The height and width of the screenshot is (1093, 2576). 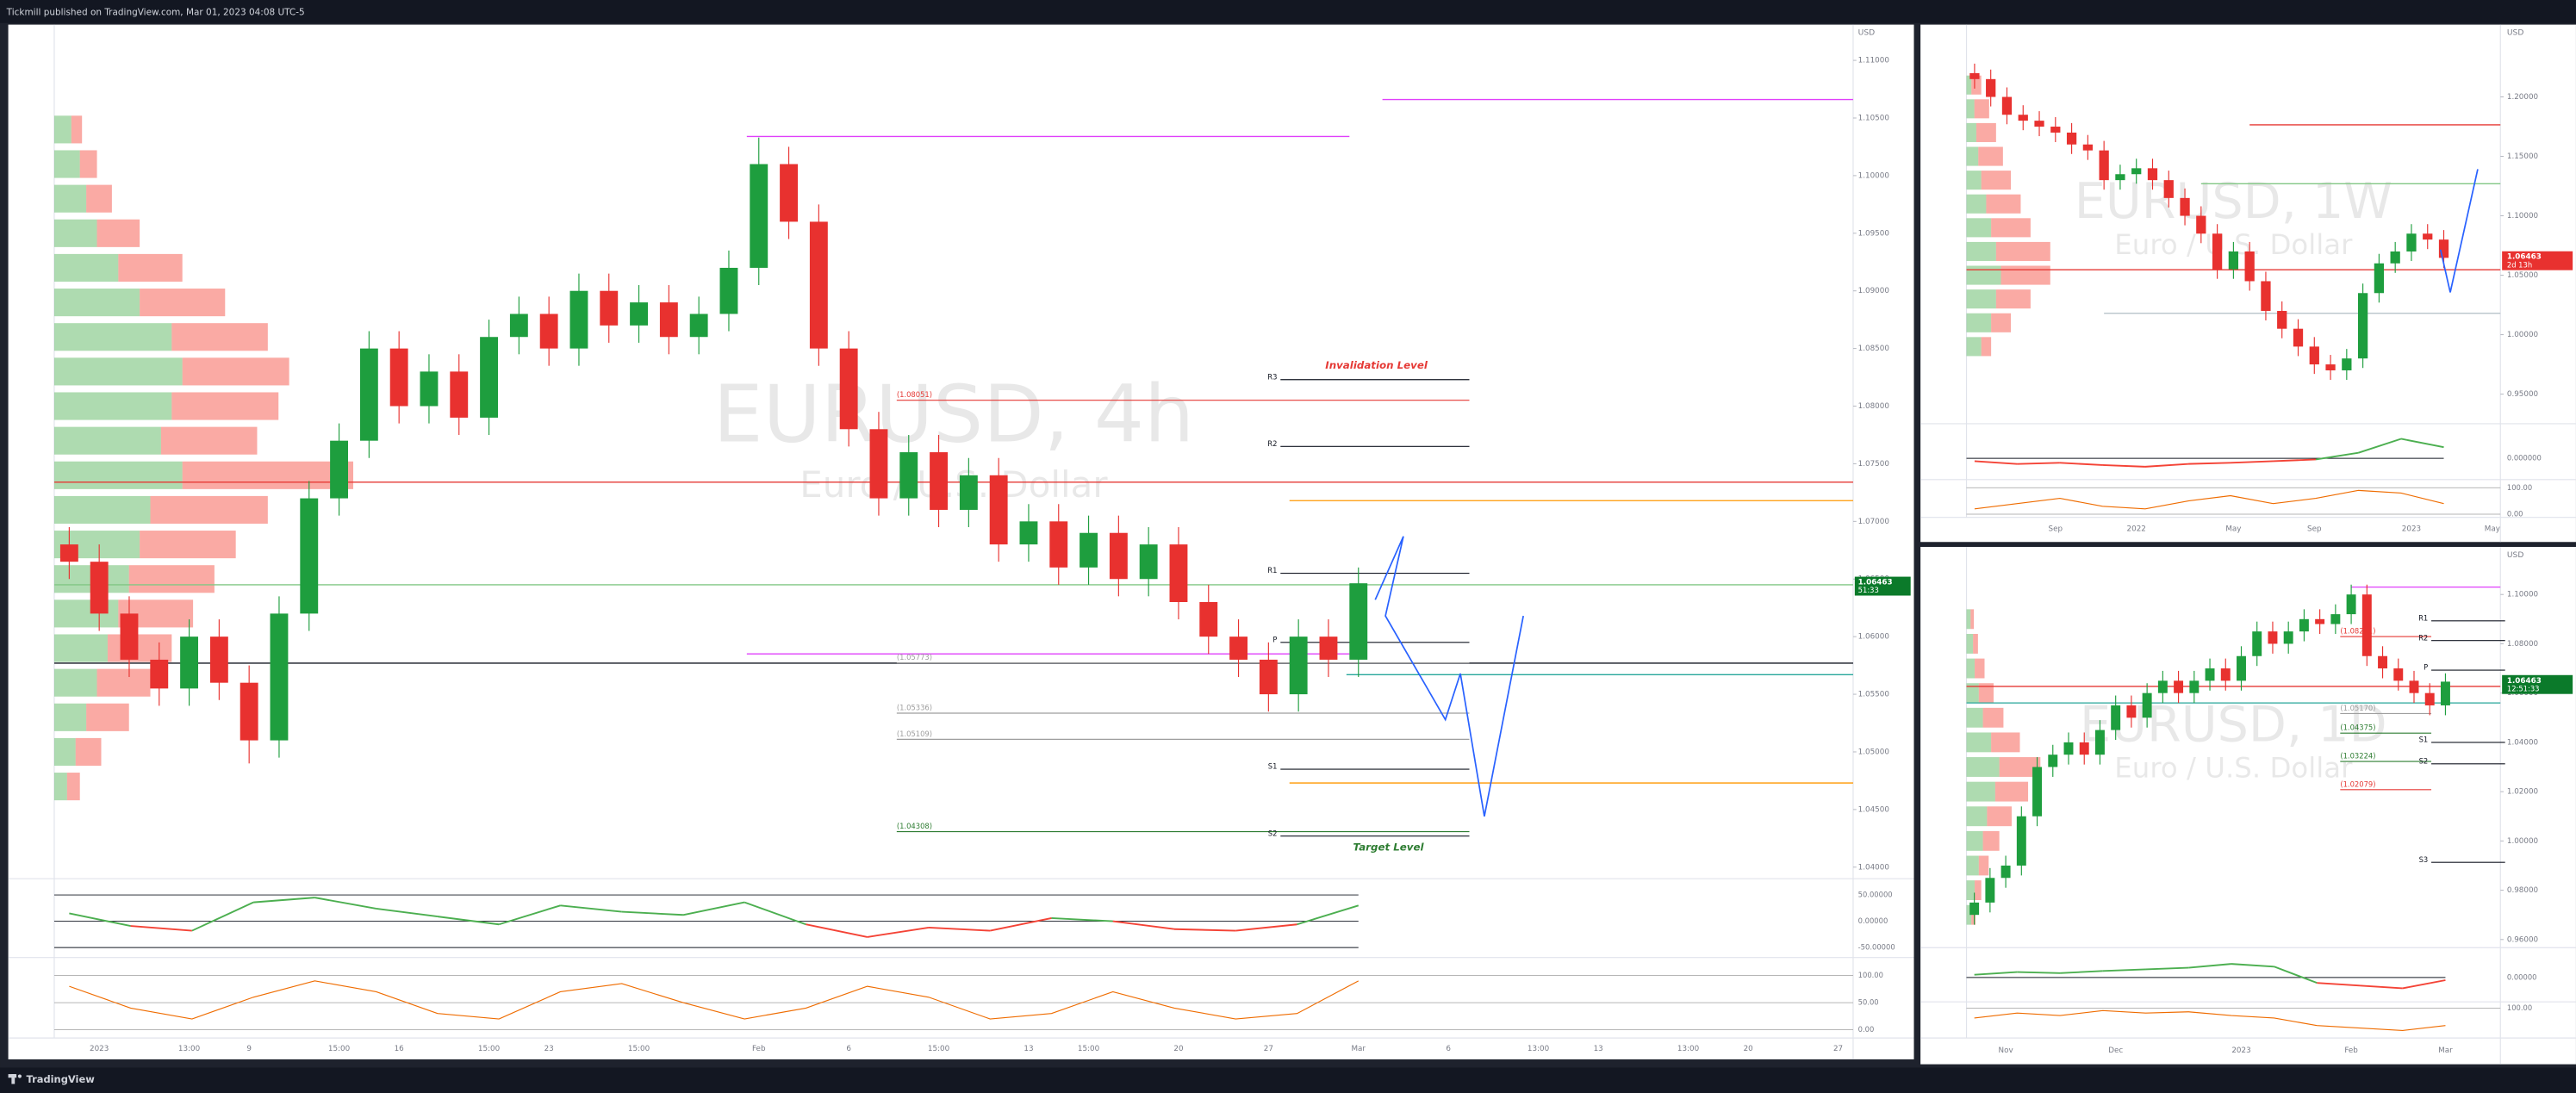 What do you see at coordinates (1874, 291) in the screenshot?
I see `y-tick-label: 1.09000` at bounding box center [1874, 291].